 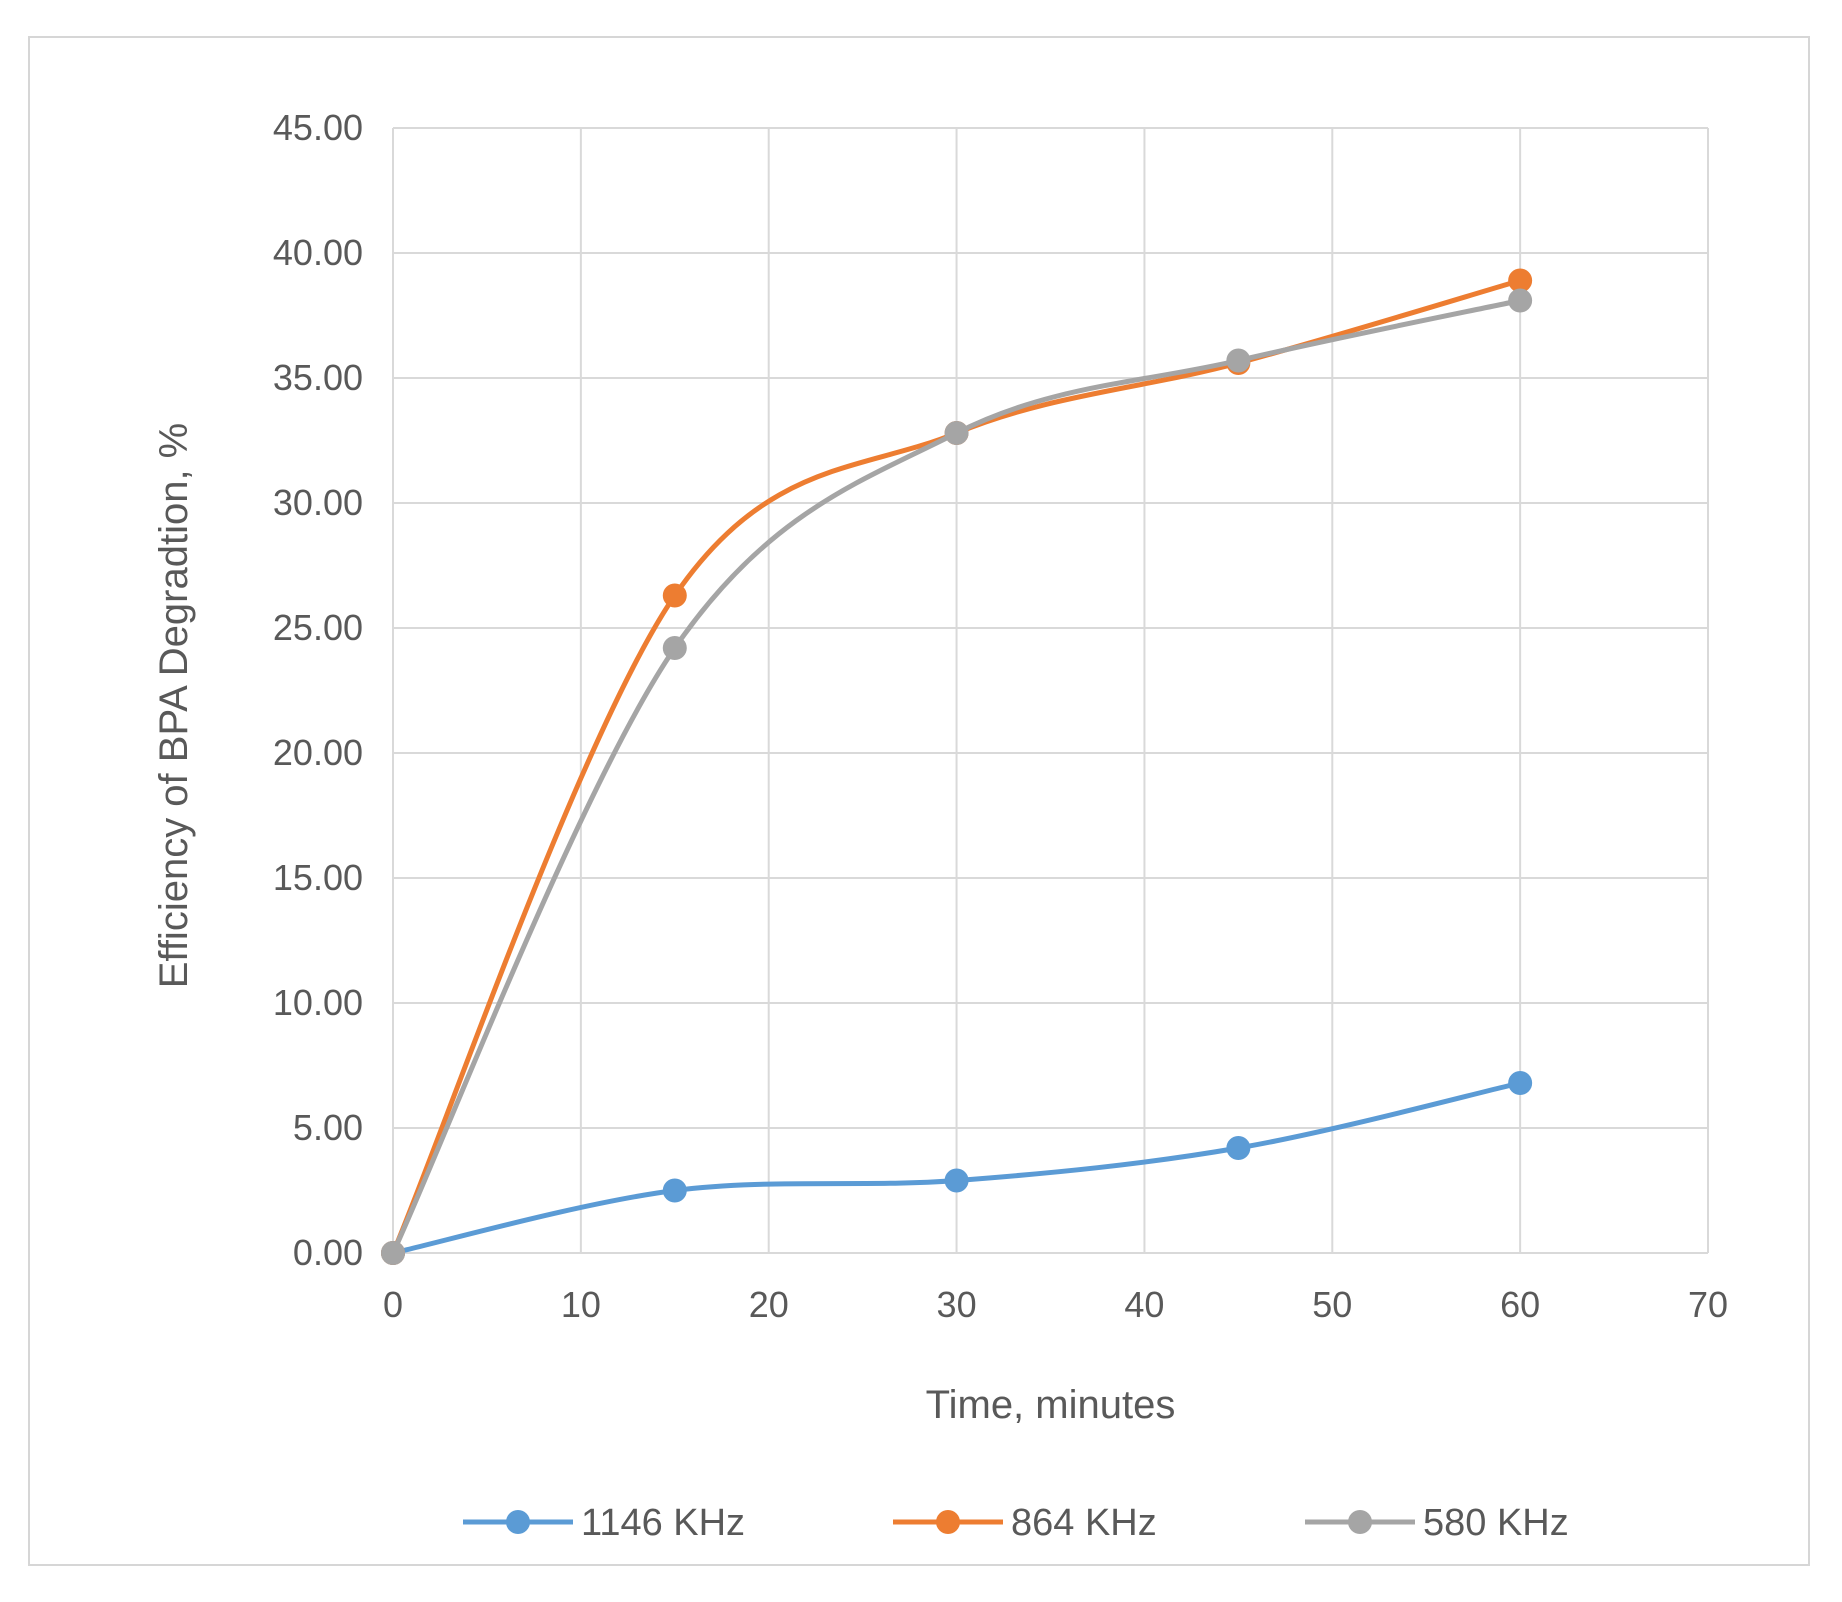 What do you see at coordinates (957, 1304) in the screenshot?
I see `x-tick-label: 30` at bounding box center [957, 1304].